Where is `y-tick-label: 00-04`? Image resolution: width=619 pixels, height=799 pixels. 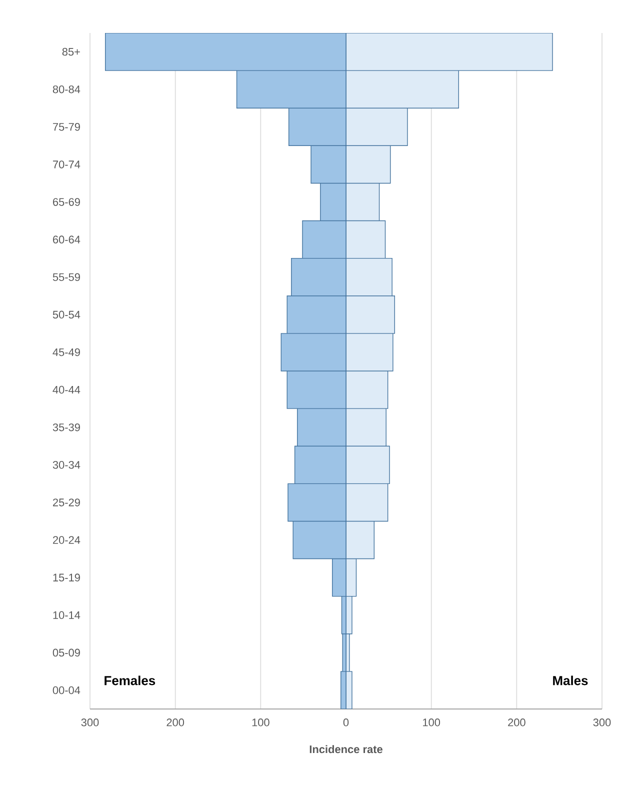 y-tick-label: 00-04 is located at coordinates (66, 690).